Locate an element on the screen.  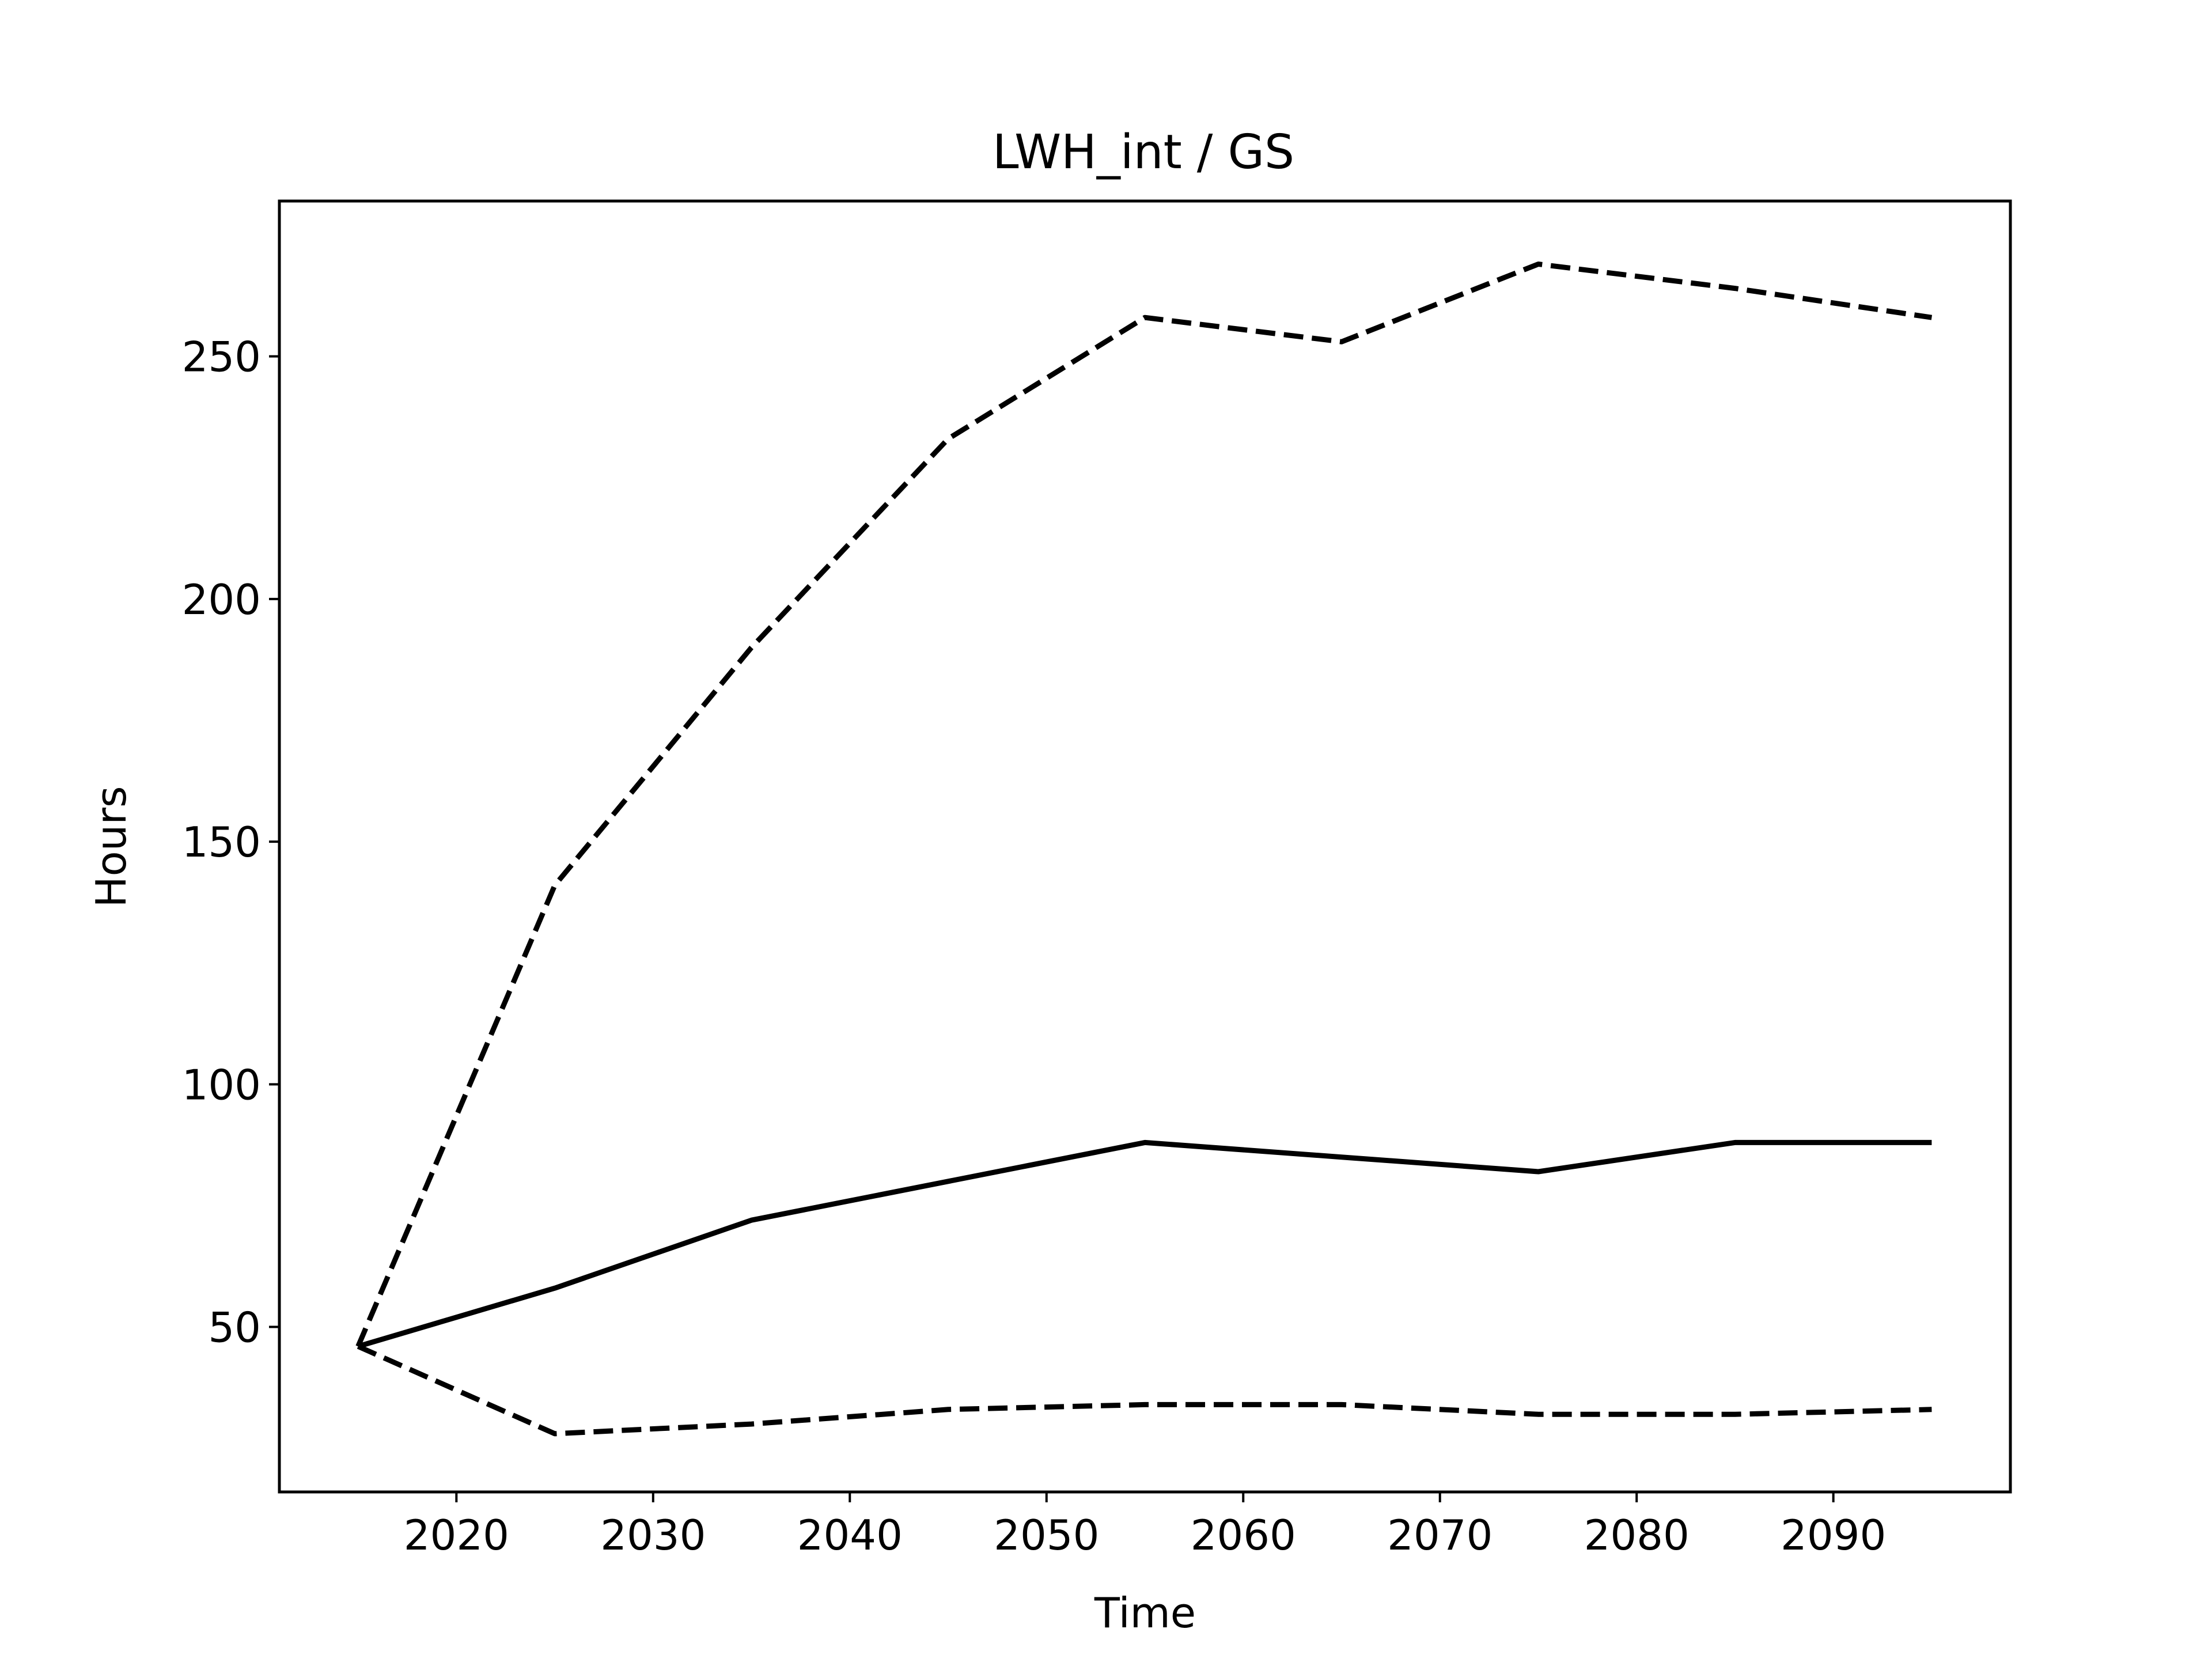
x-tick-label: 2060 is located at coordinates (1243, 1535).